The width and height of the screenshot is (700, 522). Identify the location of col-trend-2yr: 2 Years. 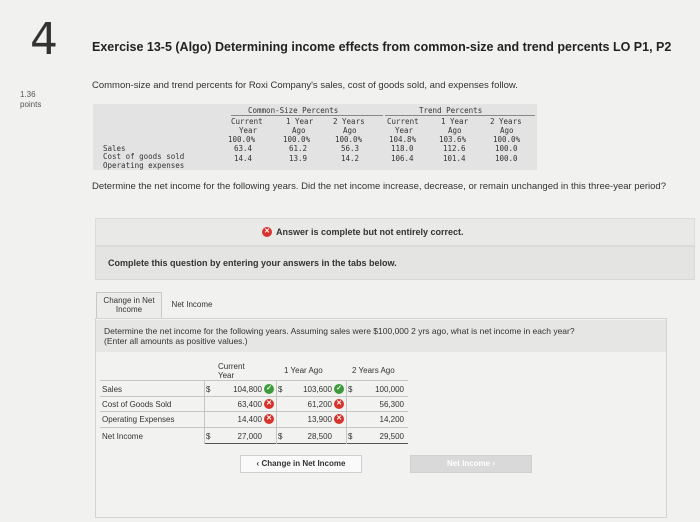
(506, 121).